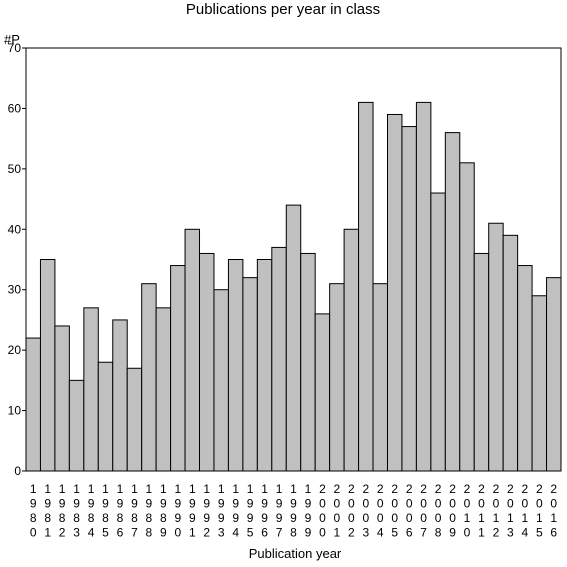 The image size is (567, 567). Describe the element at coordinates (394, 292) in the screenshot. I see `bar-2005` at that location.